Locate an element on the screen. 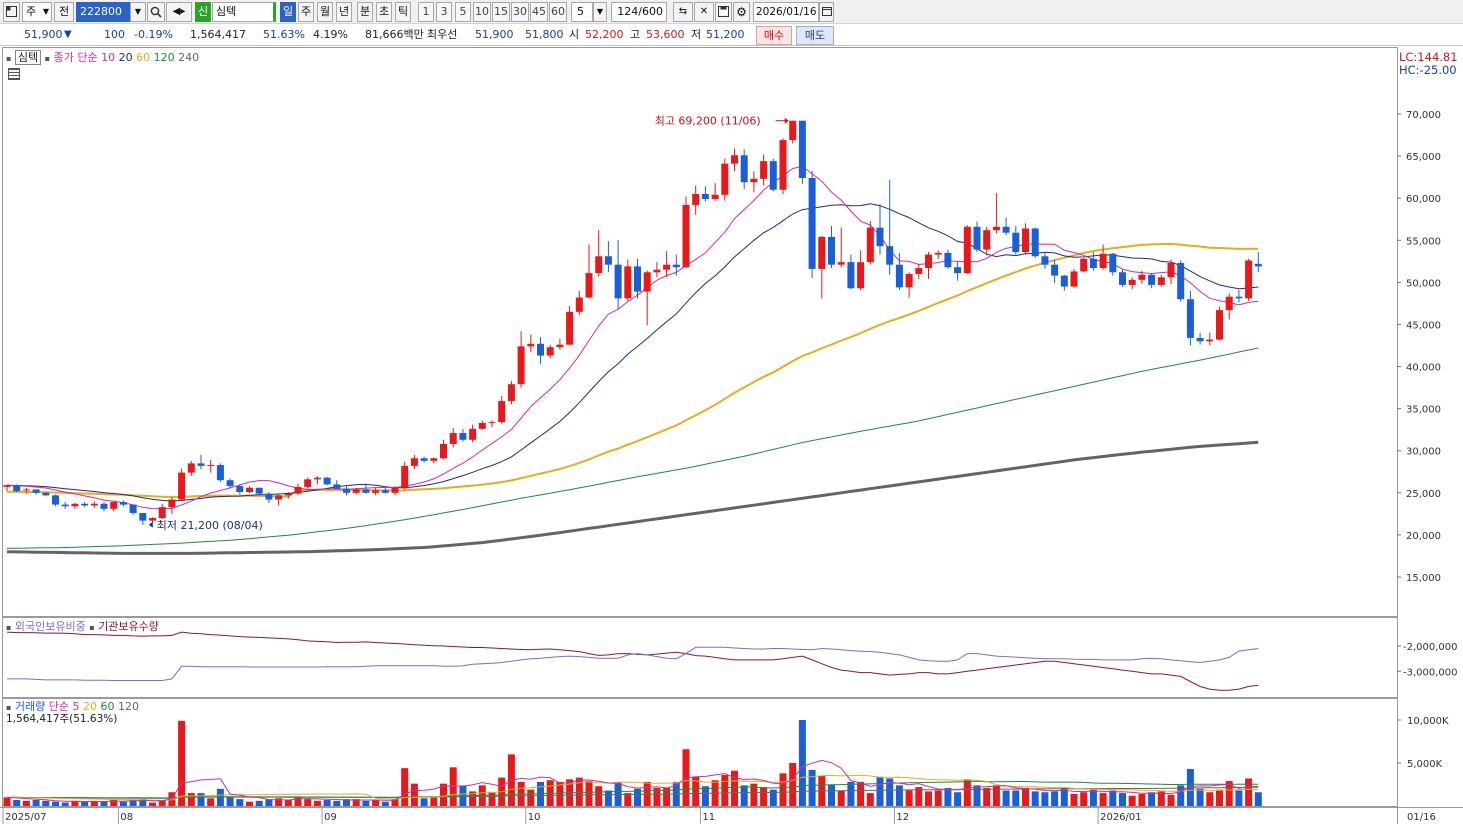  calendar-icon is located at coordinates (826, 12).